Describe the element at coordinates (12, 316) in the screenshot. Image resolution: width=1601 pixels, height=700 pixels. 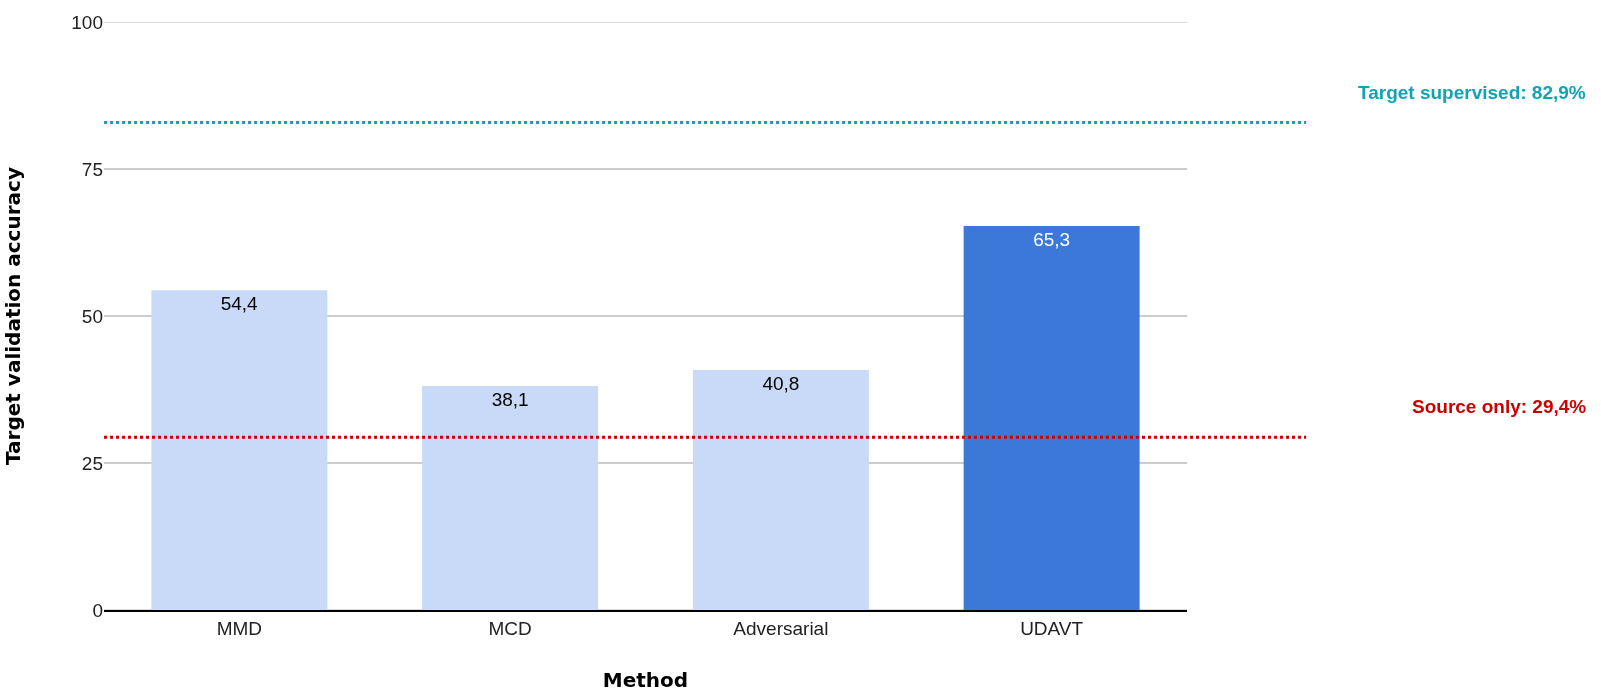
I see `y-axis-title: Target validation accuracy` at that location.